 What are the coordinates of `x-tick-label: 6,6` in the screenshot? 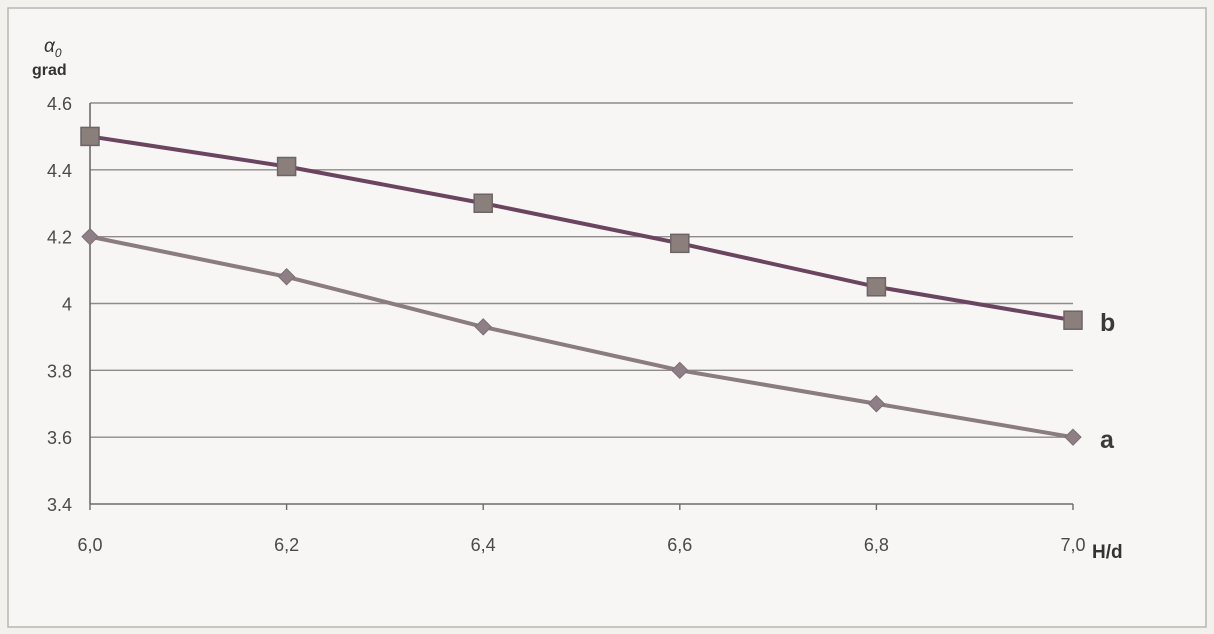 It's located at (679, 545).